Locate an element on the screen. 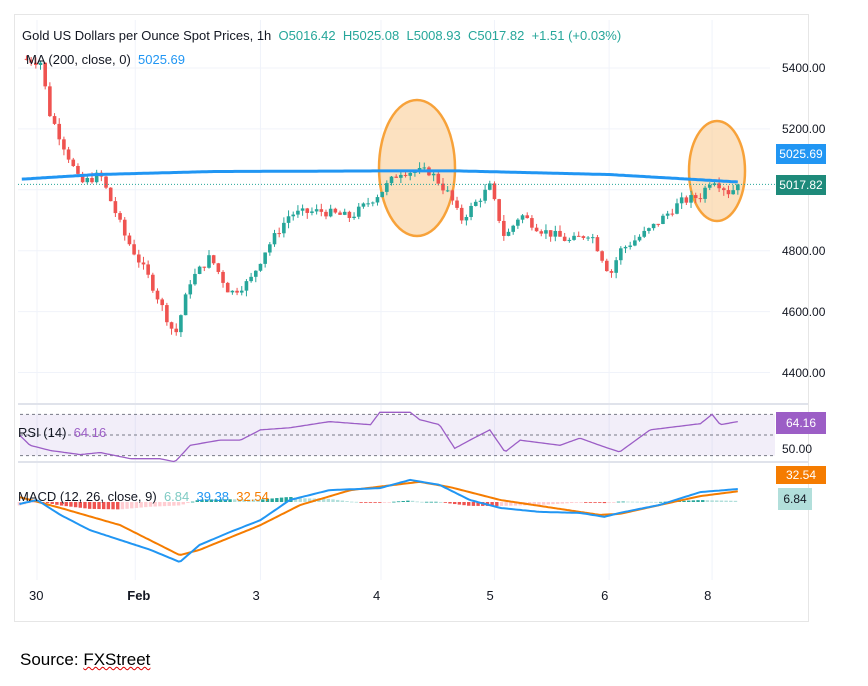  macd-legend: MACD (12, 26, close, 9) 6.84 39.38 32.54 is located at coordinates (143, 496).